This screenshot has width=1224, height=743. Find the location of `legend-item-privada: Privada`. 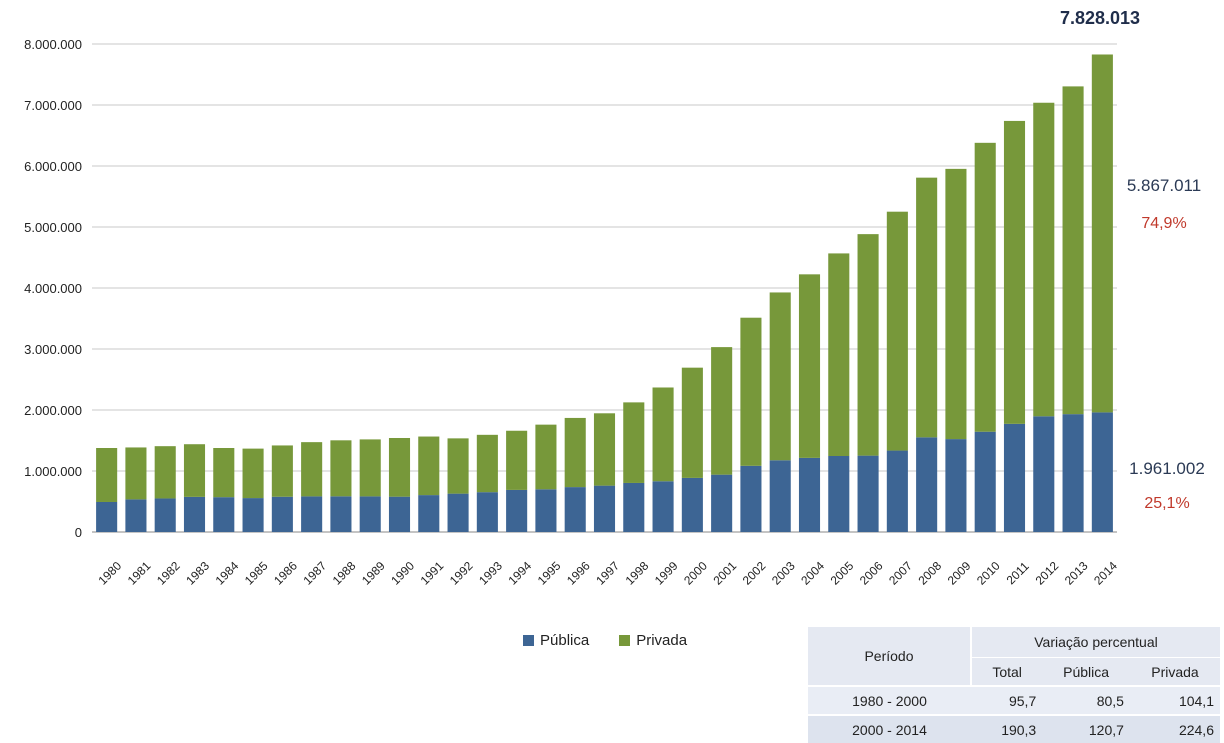

legend-item-privada: Privada is located at coordinates (653, 640).